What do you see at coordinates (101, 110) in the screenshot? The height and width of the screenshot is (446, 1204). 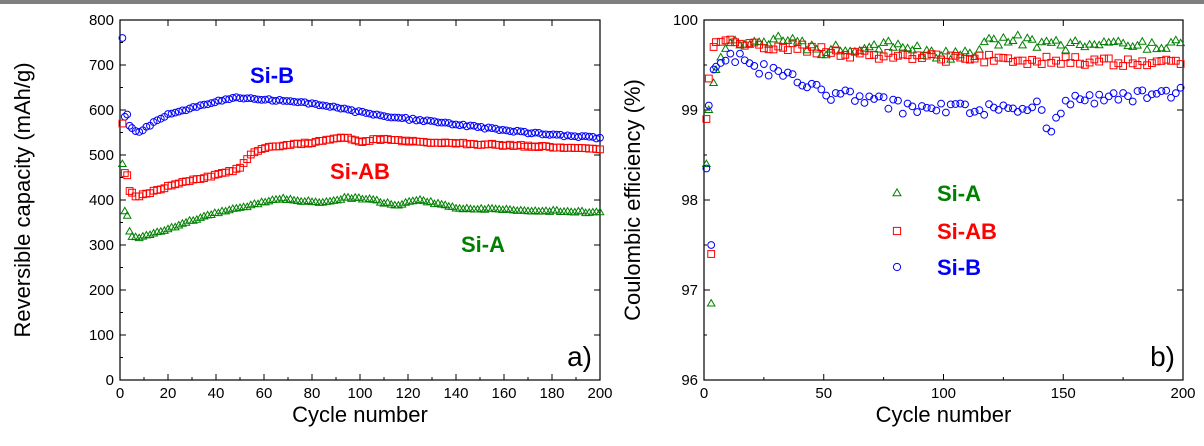 I see `y-tick-label: 600` at bounding box center [101, 110].